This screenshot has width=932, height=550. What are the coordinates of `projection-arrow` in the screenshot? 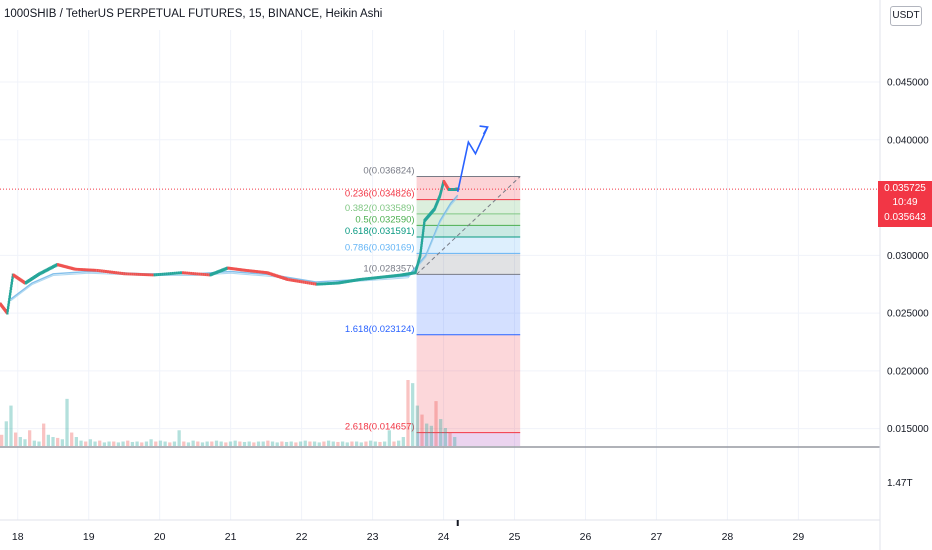 It's located at (472, 159).